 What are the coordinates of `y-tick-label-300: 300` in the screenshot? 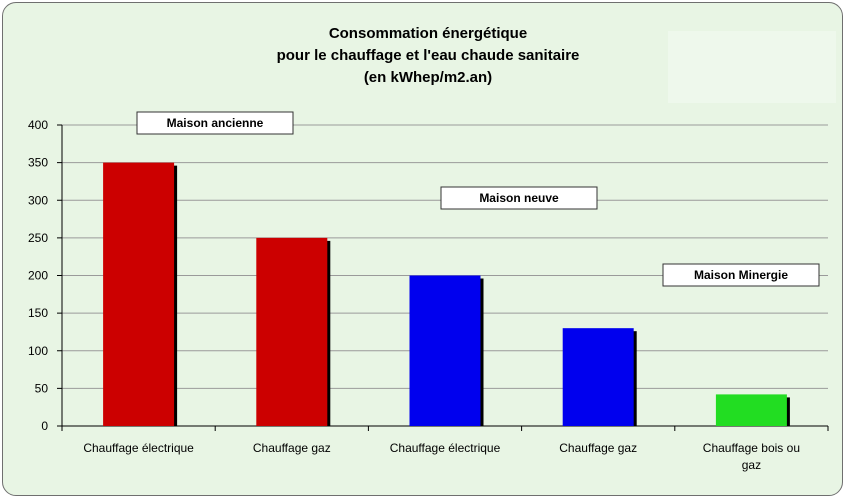 It's located at (38, 200).